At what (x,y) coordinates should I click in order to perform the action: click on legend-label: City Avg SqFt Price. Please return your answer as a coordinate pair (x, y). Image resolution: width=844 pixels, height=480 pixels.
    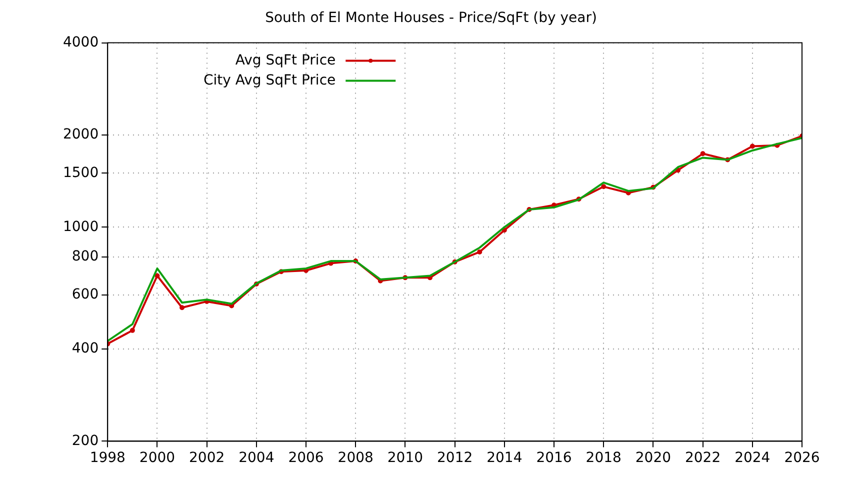
    Looking at the image, I should click on (269, 80).